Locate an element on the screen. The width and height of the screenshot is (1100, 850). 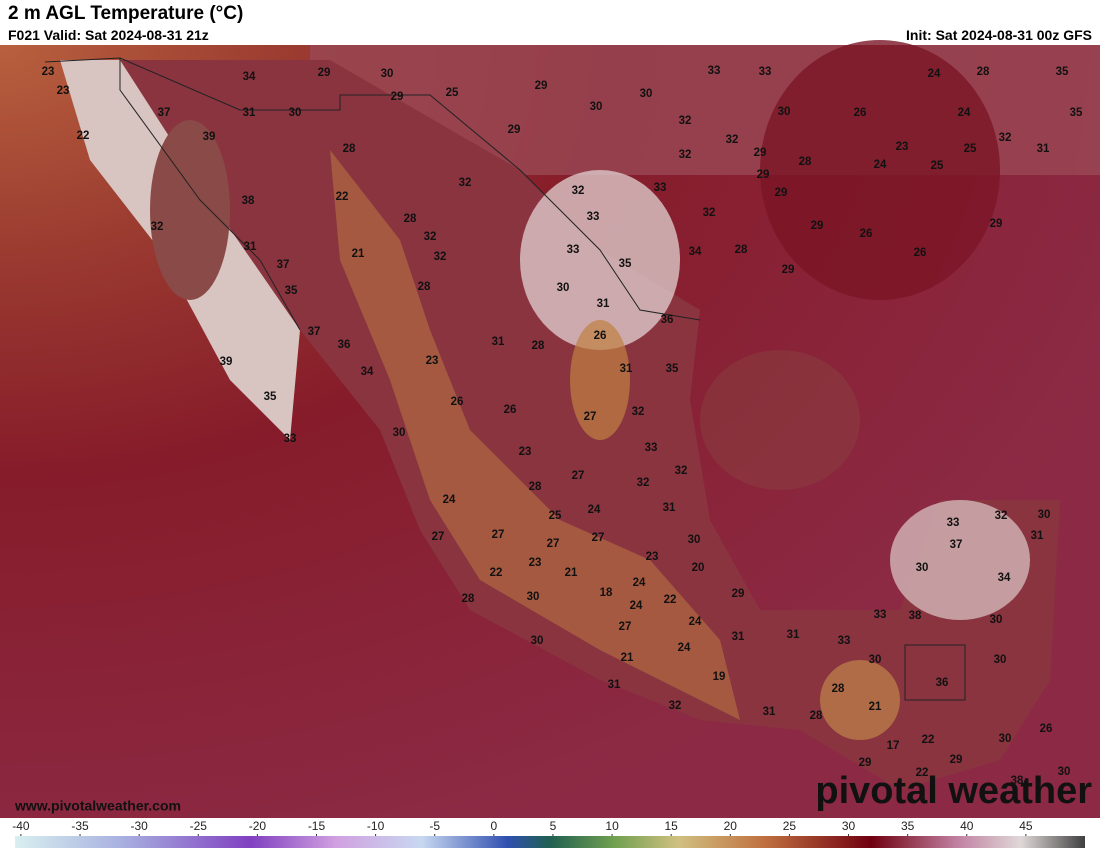
colorbar-tick-label: 5 is located at coordinates (553, 826).